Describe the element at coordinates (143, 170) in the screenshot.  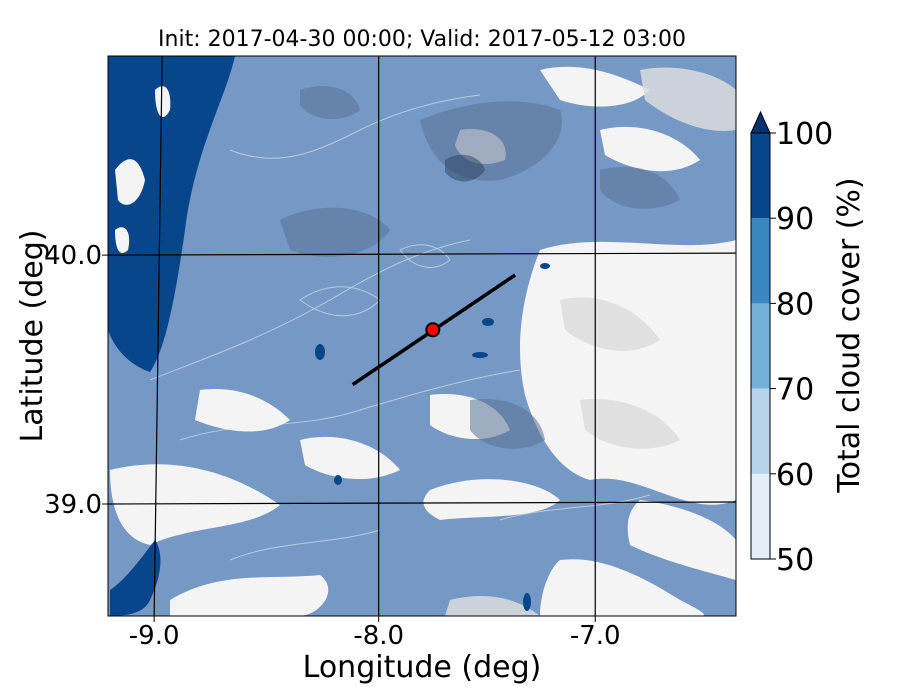
I see `high-cover-gaps` at that location.